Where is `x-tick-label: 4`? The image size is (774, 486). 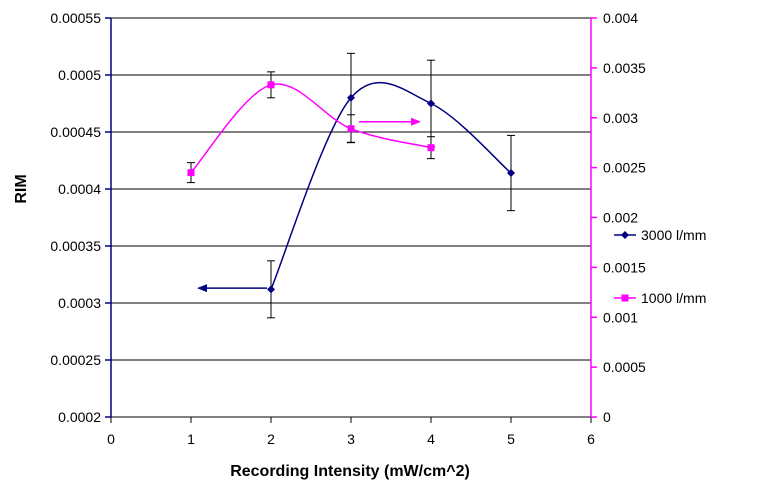
x-tick-label: 4 is located at coordinates (431, 439).